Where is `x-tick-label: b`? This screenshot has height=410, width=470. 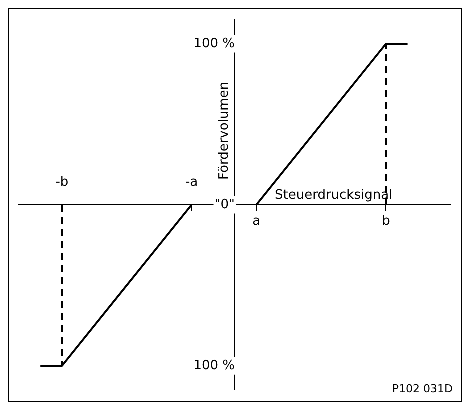 x-tick-label: b is located at coordinates (386, 222).